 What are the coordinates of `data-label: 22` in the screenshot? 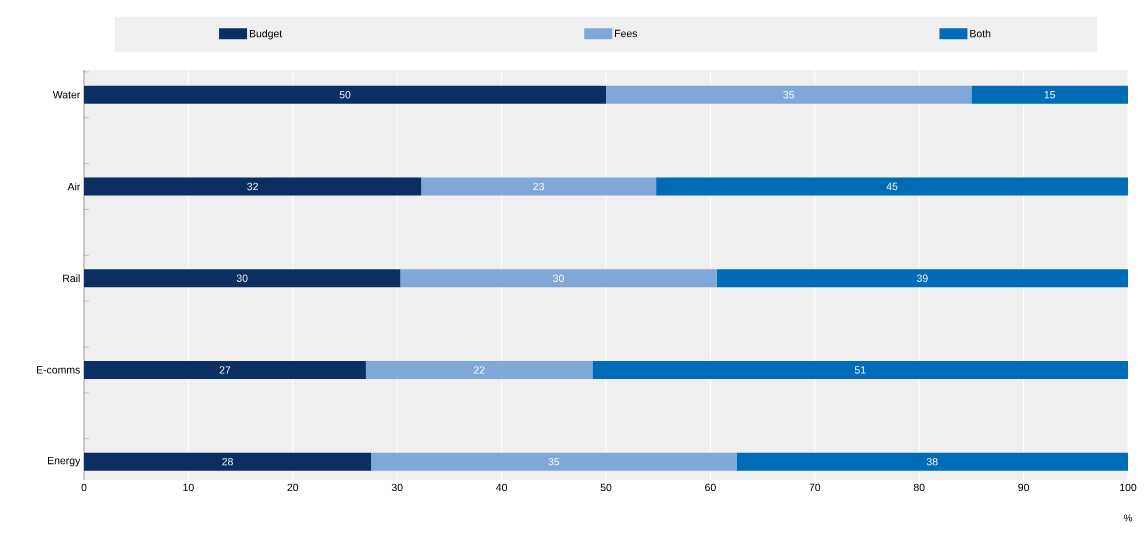 It's located at (479, 370).